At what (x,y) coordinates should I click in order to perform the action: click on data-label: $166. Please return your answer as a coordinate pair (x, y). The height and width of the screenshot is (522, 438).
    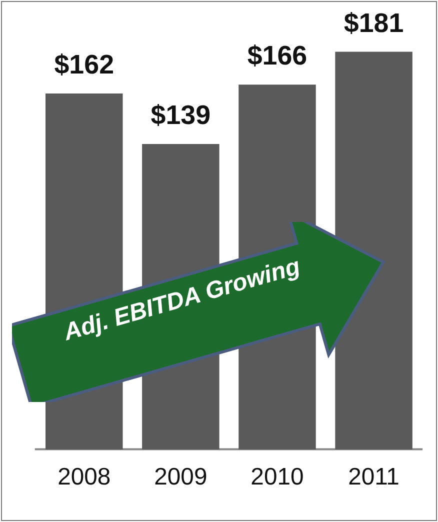
    Looking at the image, I should click on (277, 55).